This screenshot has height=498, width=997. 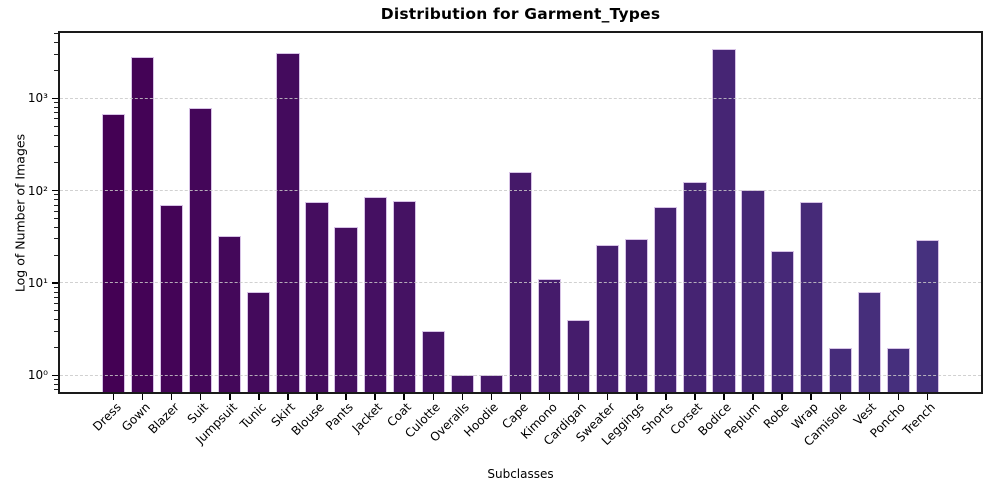 What do you see at coordinates (898, 369) in the screenshot?
I see `bar-poncho` at bounding box center [898, 369].